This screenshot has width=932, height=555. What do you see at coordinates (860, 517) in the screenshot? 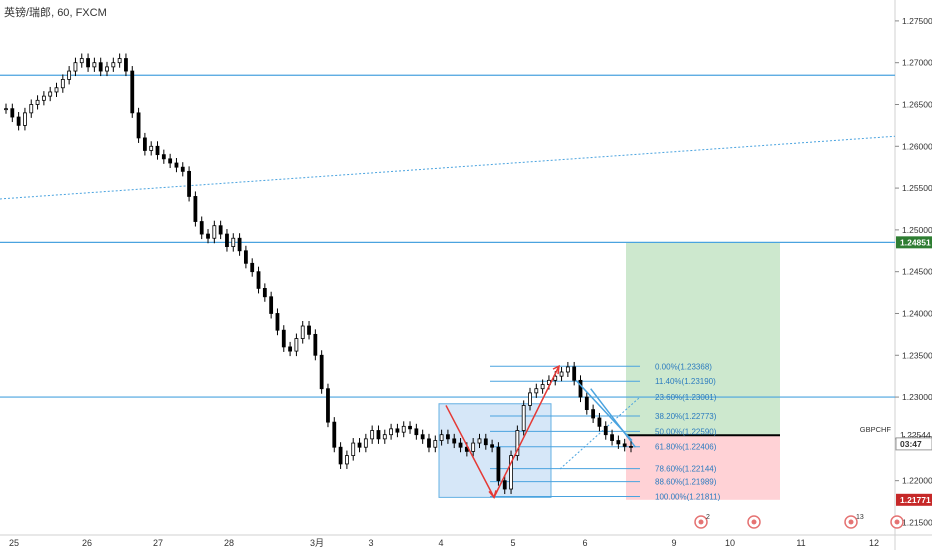
I see `event-badge-2: 13` at bounding box center [860, 517].